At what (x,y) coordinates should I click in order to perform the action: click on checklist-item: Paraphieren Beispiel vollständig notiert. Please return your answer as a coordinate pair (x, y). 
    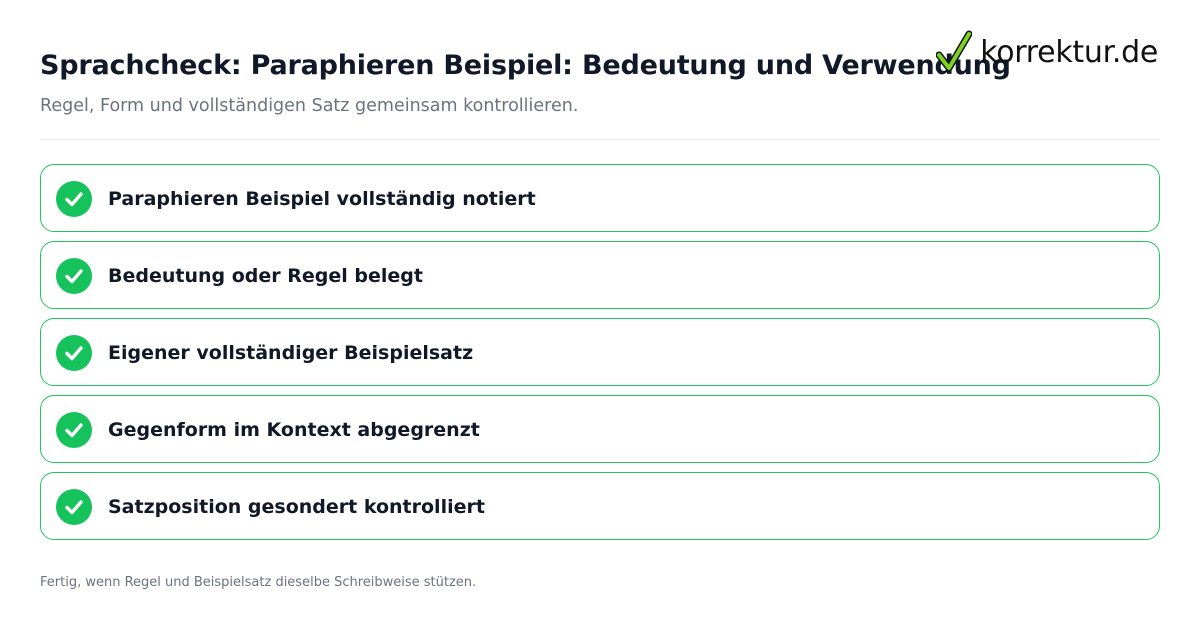
    Looking at the image, I should click on (600, 198).